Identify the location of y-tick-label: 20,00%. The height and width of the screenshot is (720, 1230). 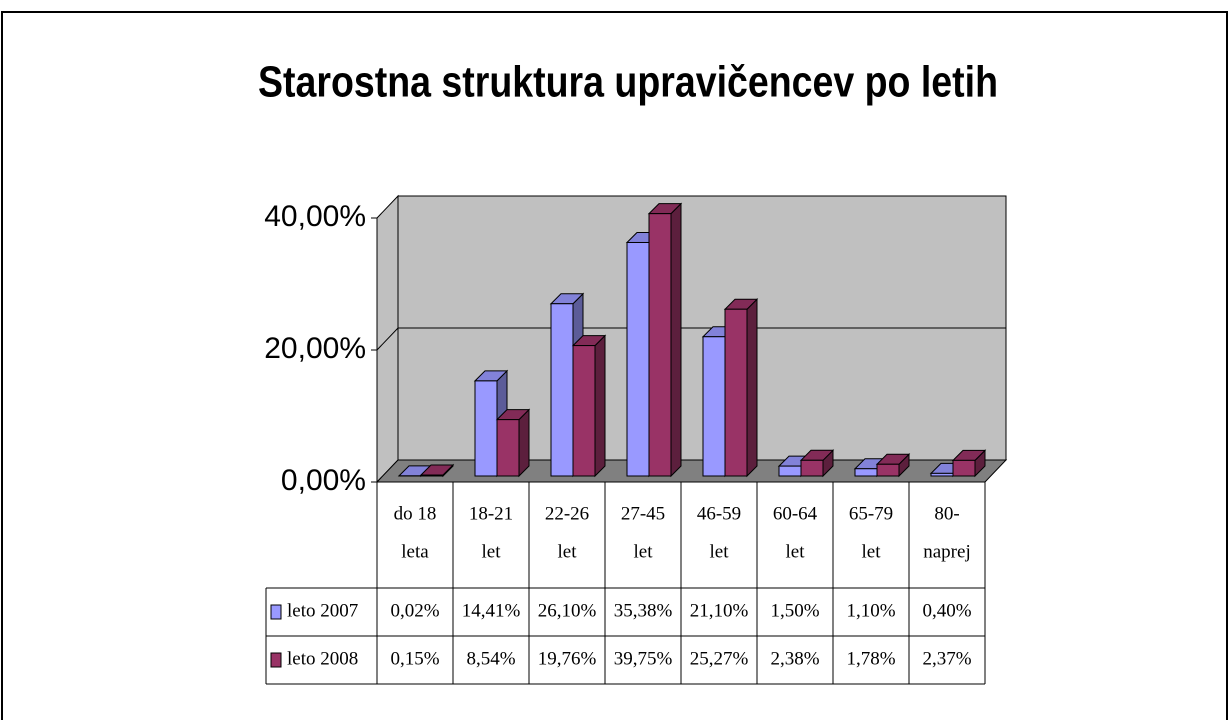
(315, 348).